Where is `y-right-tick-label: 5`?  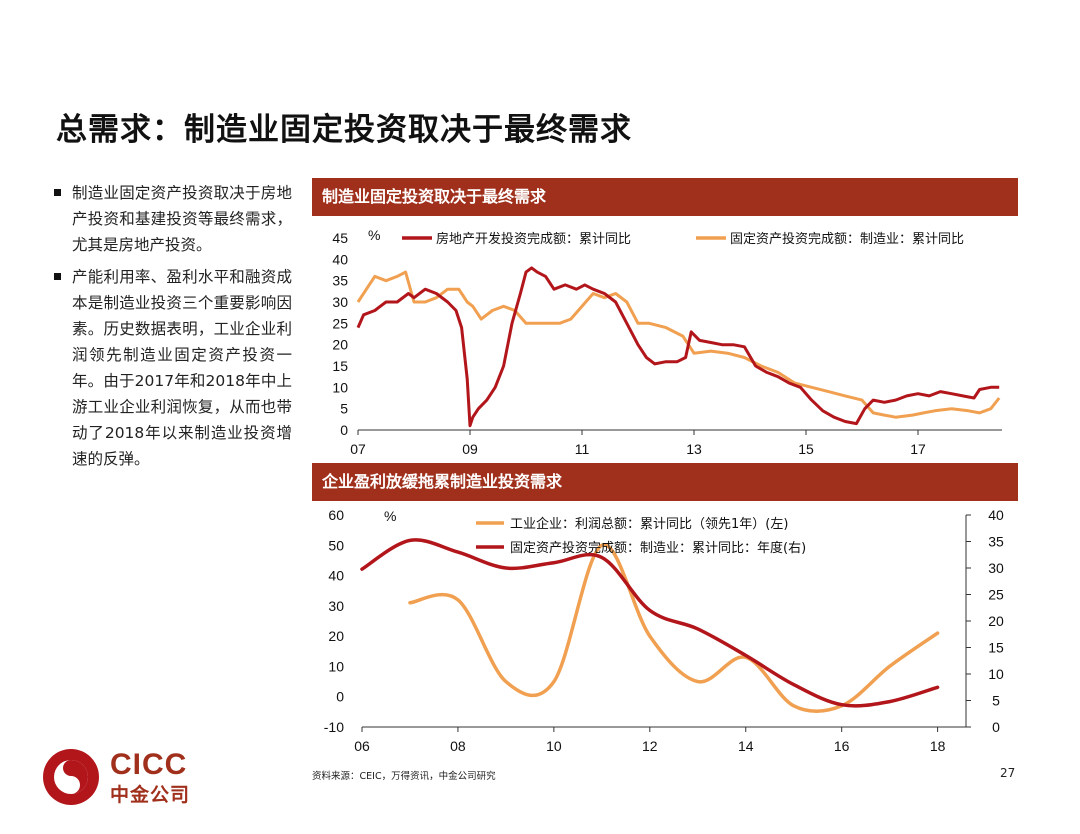
y-right-tick-label: 5 is located at coordinates (996, 701).